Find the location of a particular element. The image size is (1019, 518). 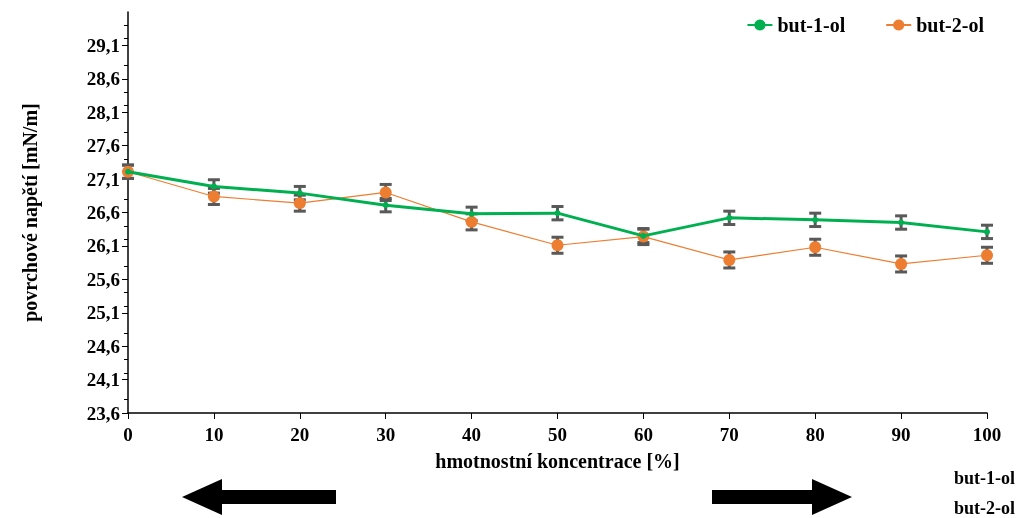

y-tick-label: 27,1 is located at coordinates (103, 179).